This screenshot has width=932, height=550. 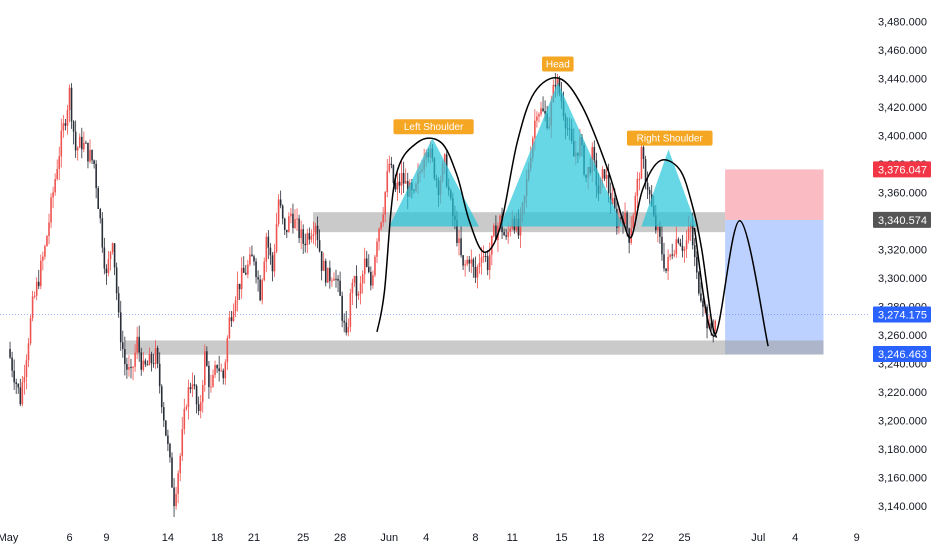 What do you see at coordinates (902, 478) in the screenshot?
I see `y-tick-label-16: 3,160.000` at bounding box center [902, 478].